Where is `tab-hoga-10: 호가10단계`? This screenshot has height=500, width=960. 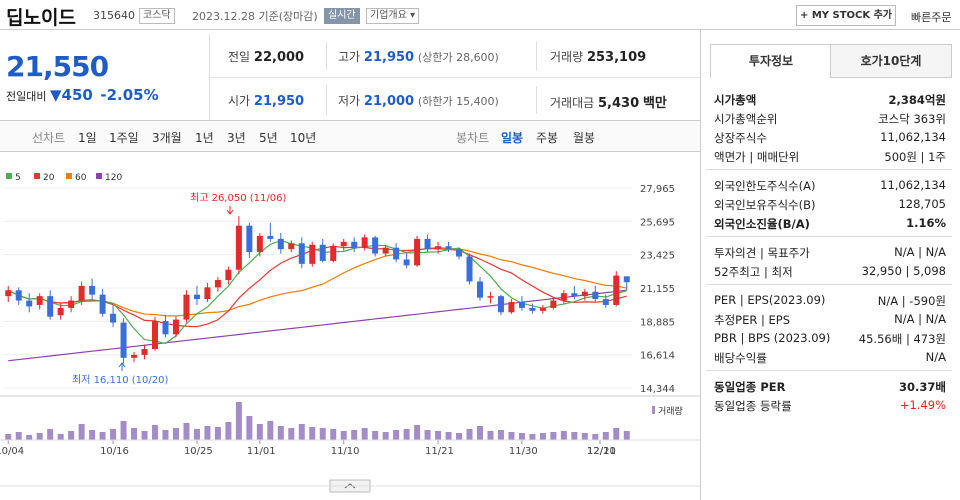 tab-hoga-10: 호가10단계 is located at coordinates (891, 61).